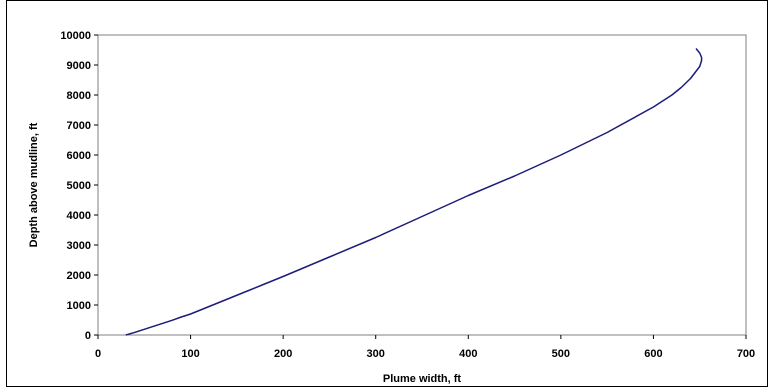 The image size is (774, 392). What do you see at coordinates (422, 379) in the screenshot?
I see `x-axis-title: Plume width, ft` at bounding box center [422, 379].